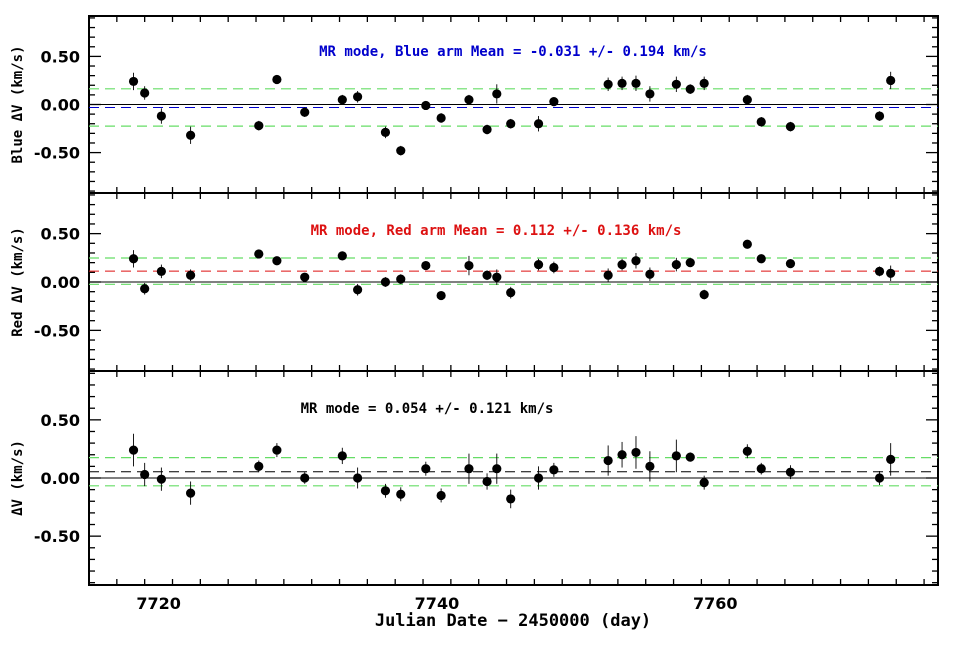 Image resolution: width=957 pixels, height=645 pixels. I want to click on x-tick-label: 7760, so click(715, 603).